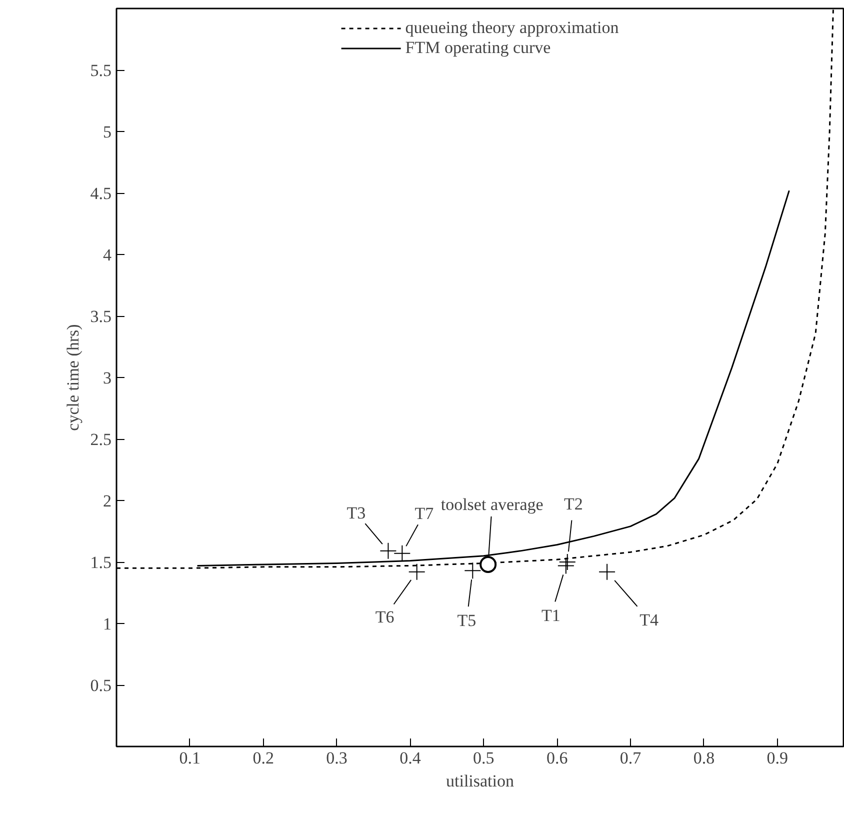 Image resolution: width=844 pixels, height=816 pixels. I want to click on y-tick-label: 5, so click(107, 132).